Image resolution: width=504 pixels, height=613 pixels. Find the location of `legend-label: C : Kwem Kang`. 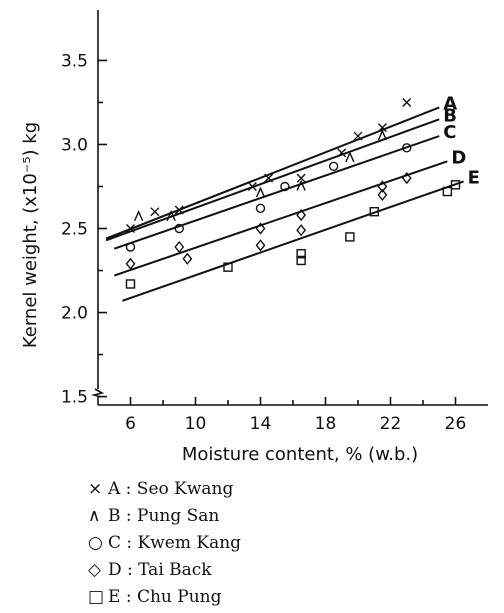

legend-label: C : Kwem Kang is located at coordinates (175, 543).